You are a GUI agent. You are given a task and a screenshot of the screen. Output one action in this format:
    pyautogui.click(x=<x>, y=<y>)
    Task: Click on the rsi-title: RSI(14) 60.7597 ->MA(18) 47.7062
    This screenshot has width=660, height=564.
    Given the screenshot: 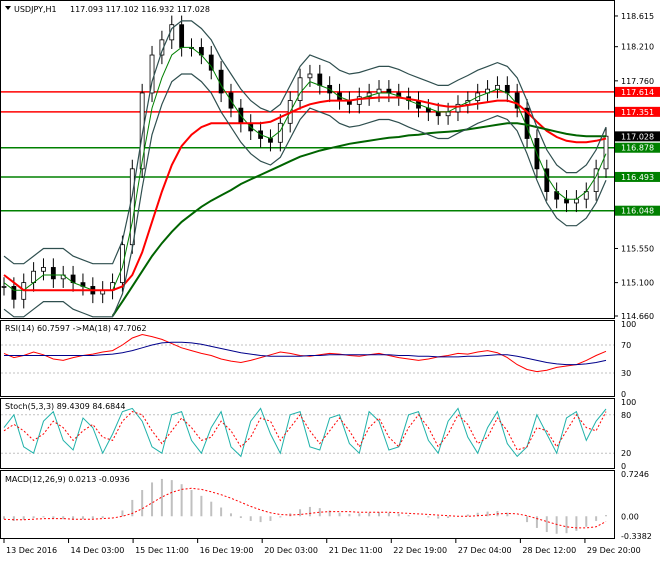 What is the action you would take?
    pyautogui.click(x=76, y=328)
    